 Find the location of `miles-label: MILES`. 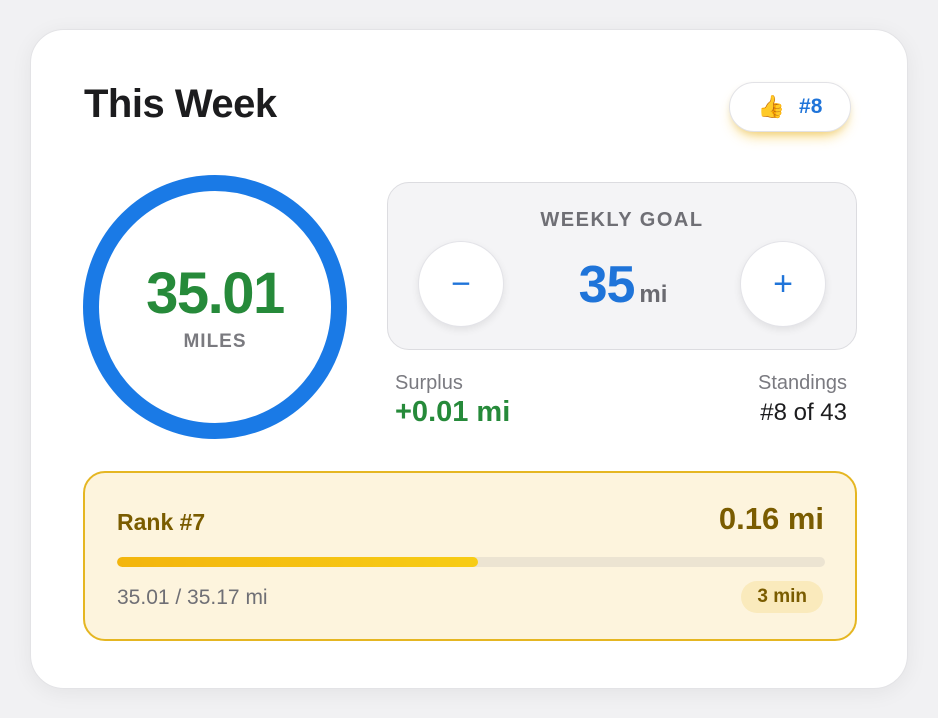

miles-label: MILES is located at coordinates (215, 341).